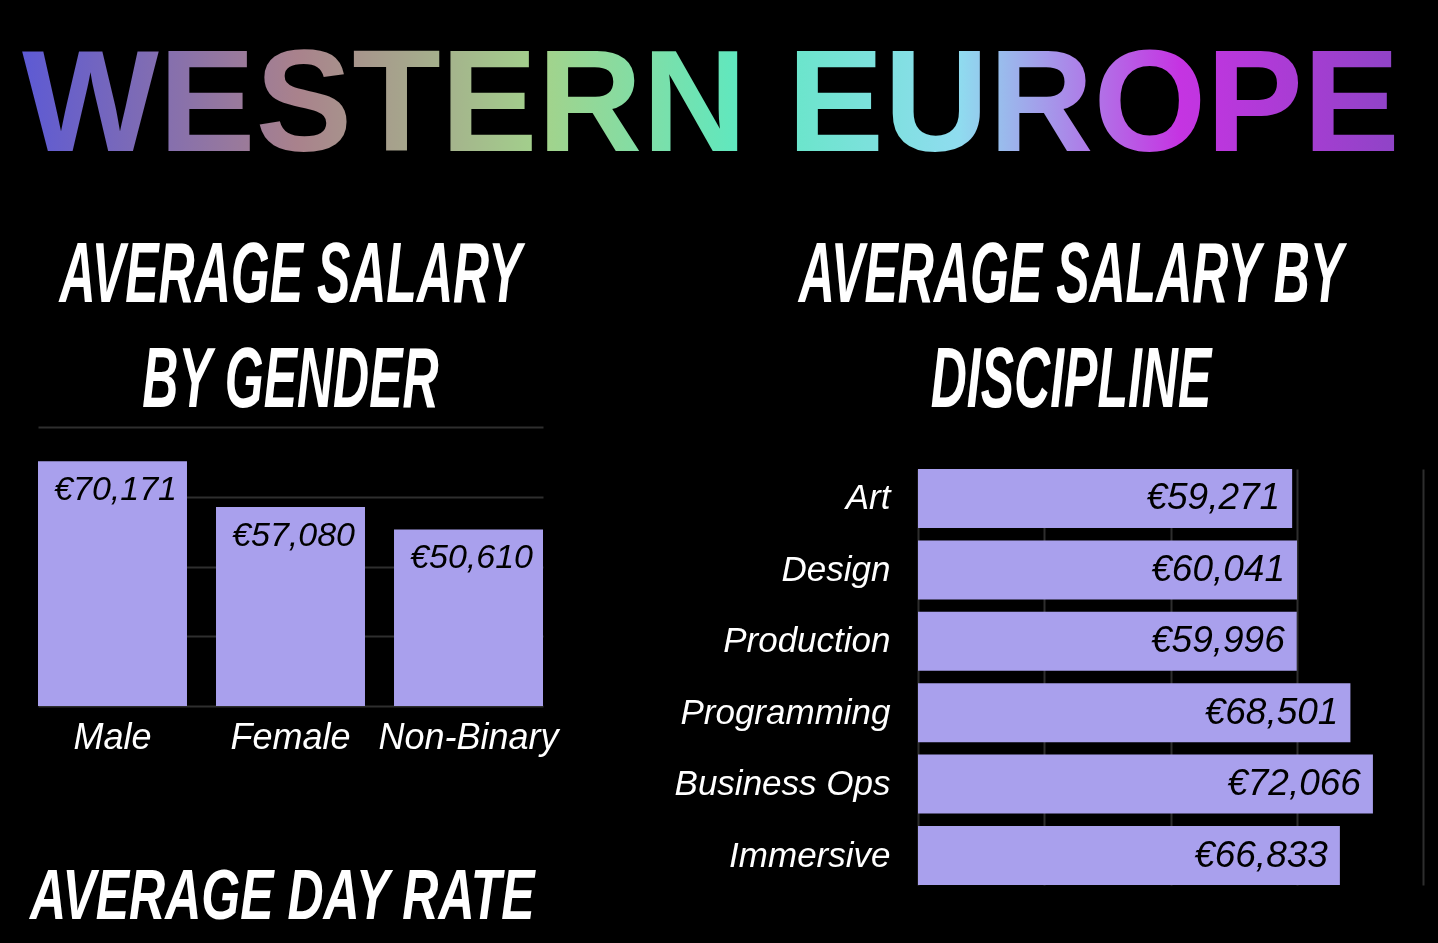 The width and height of the screenshot is (1438, 943). I want to click on y-tick-label: Business Ops, so click(782, 783).